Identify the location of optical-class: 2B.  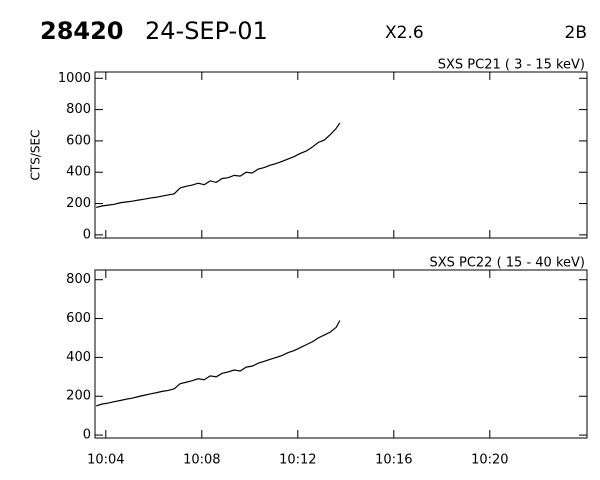
(576, 33).